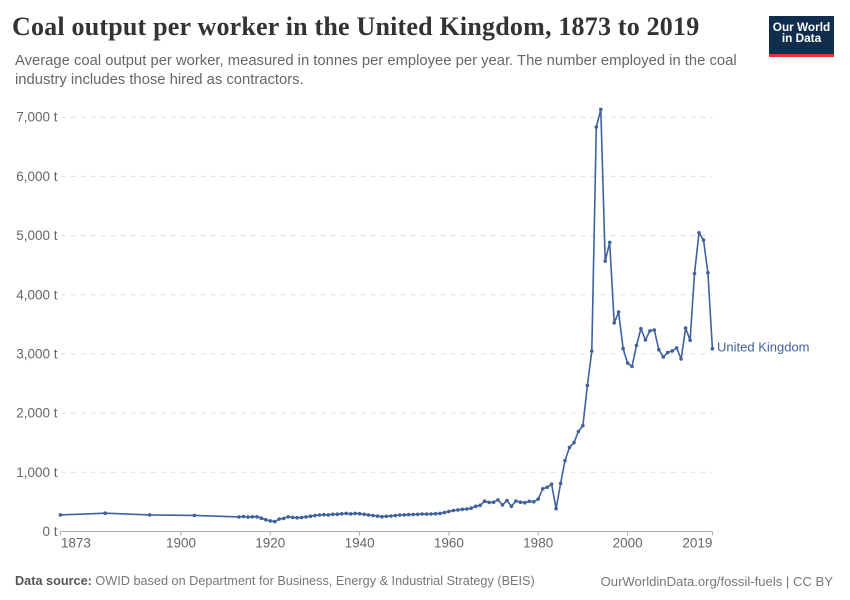 The width and height of the screenshot is (850, 600). What do you see at coordinates (37, 413) in the screenshot?
I see `svg-text: 2,000 t` at bounding box center [37, 413].